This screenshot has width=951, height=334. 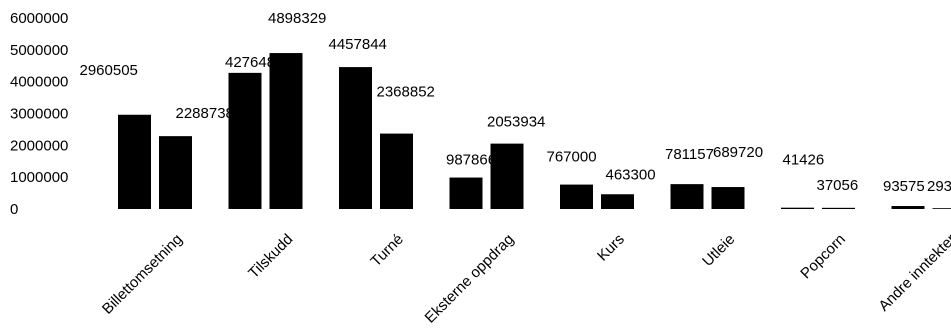 I want to click on y-tick-label: 4000000, so click(x=39, y=82).